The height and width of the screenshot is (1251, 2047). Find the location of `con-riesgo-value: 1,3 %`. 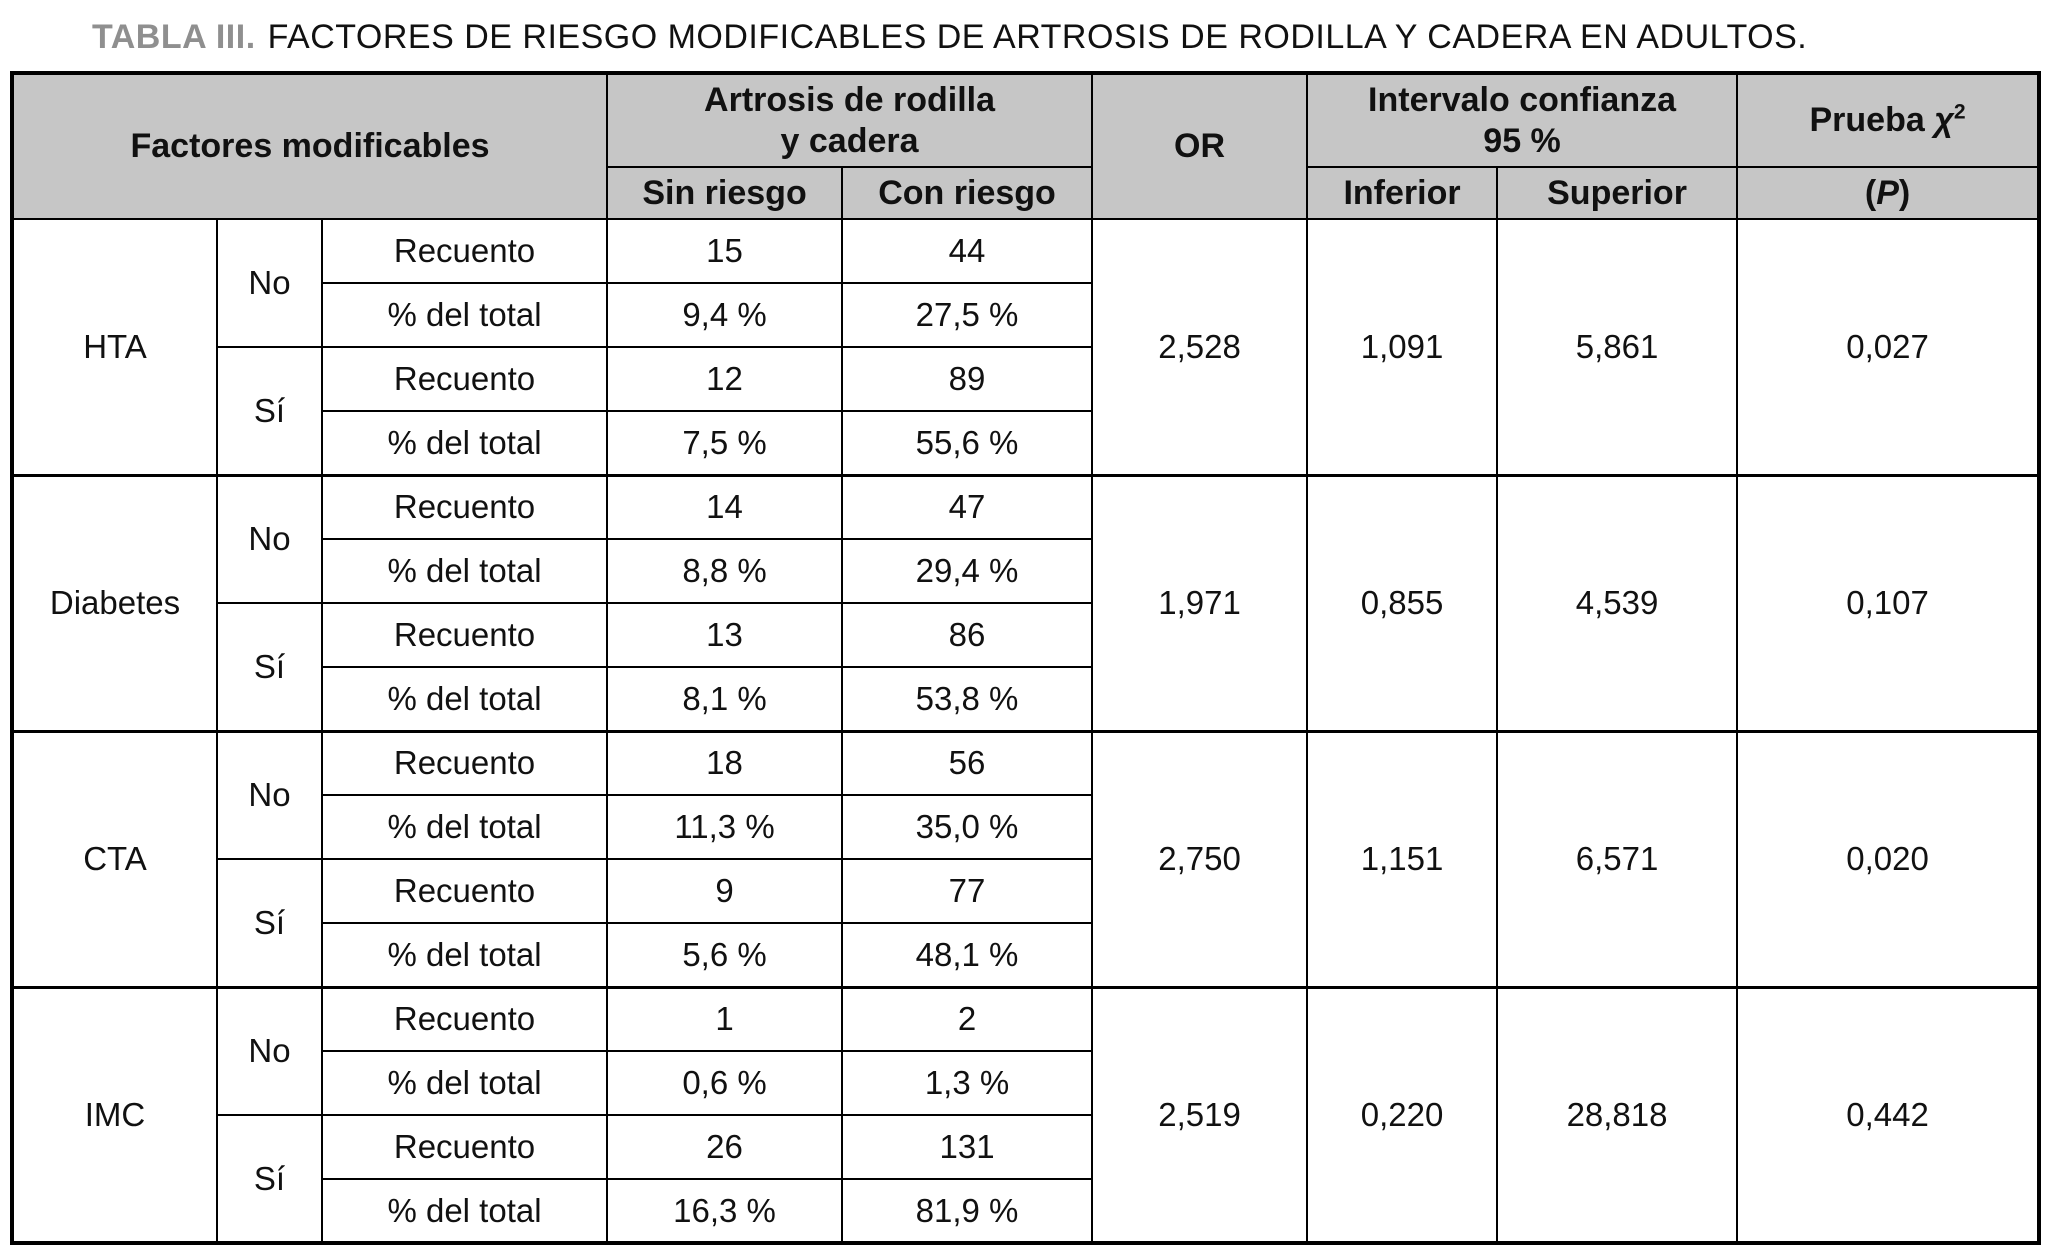

con-riesgo-value: 1,3 % is located at coordinates (967, 1083).